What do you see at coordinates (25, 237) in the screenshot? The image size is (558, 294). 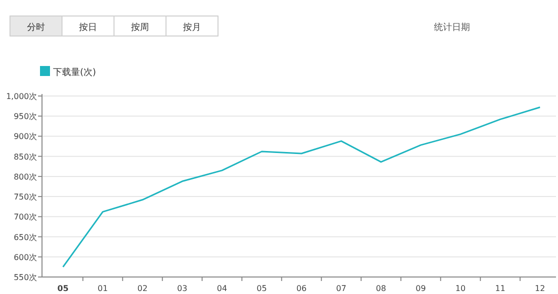 I see `y-tick-label: 650次` at bounding box center [25, 237].